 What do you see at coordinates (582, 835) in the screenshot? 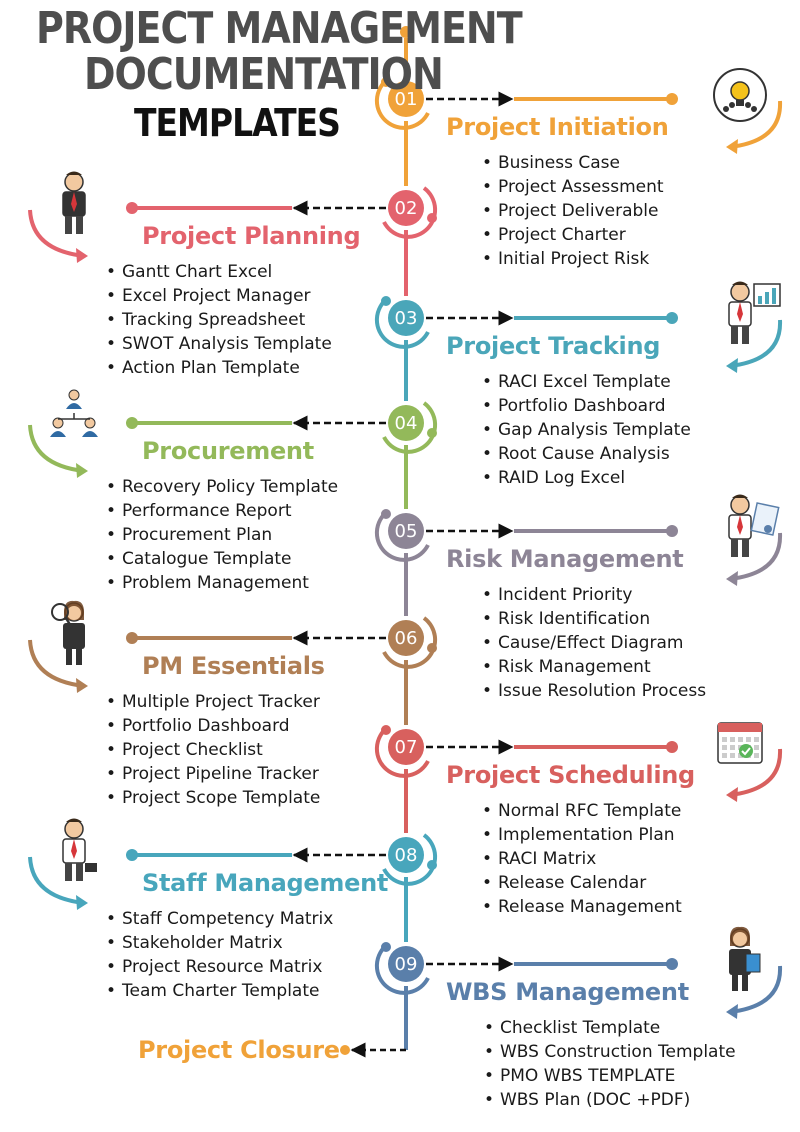
I see `phase-item: Implementation Plan` at bounding box center [582, 835].